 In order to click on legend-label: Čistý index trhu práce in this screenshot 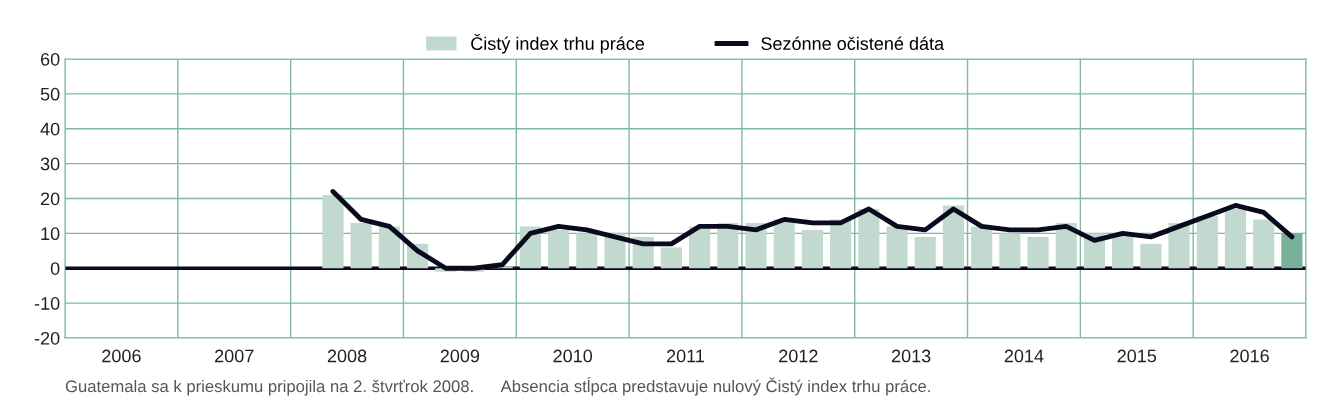, I will do `click(558, 44)`.